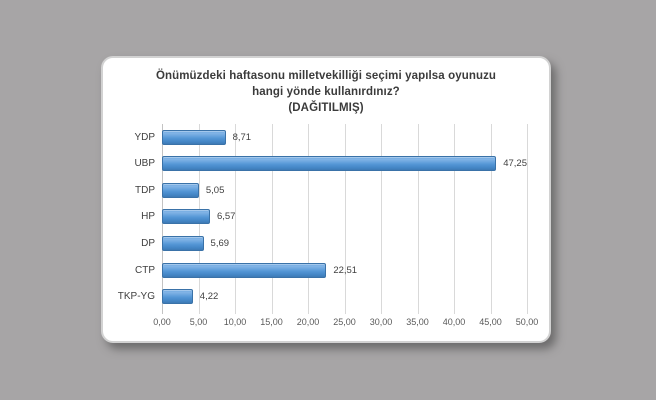  Describe the element at coordinates (148, 244) in the screenshot. I see `category-label-dp: DP` at that location.